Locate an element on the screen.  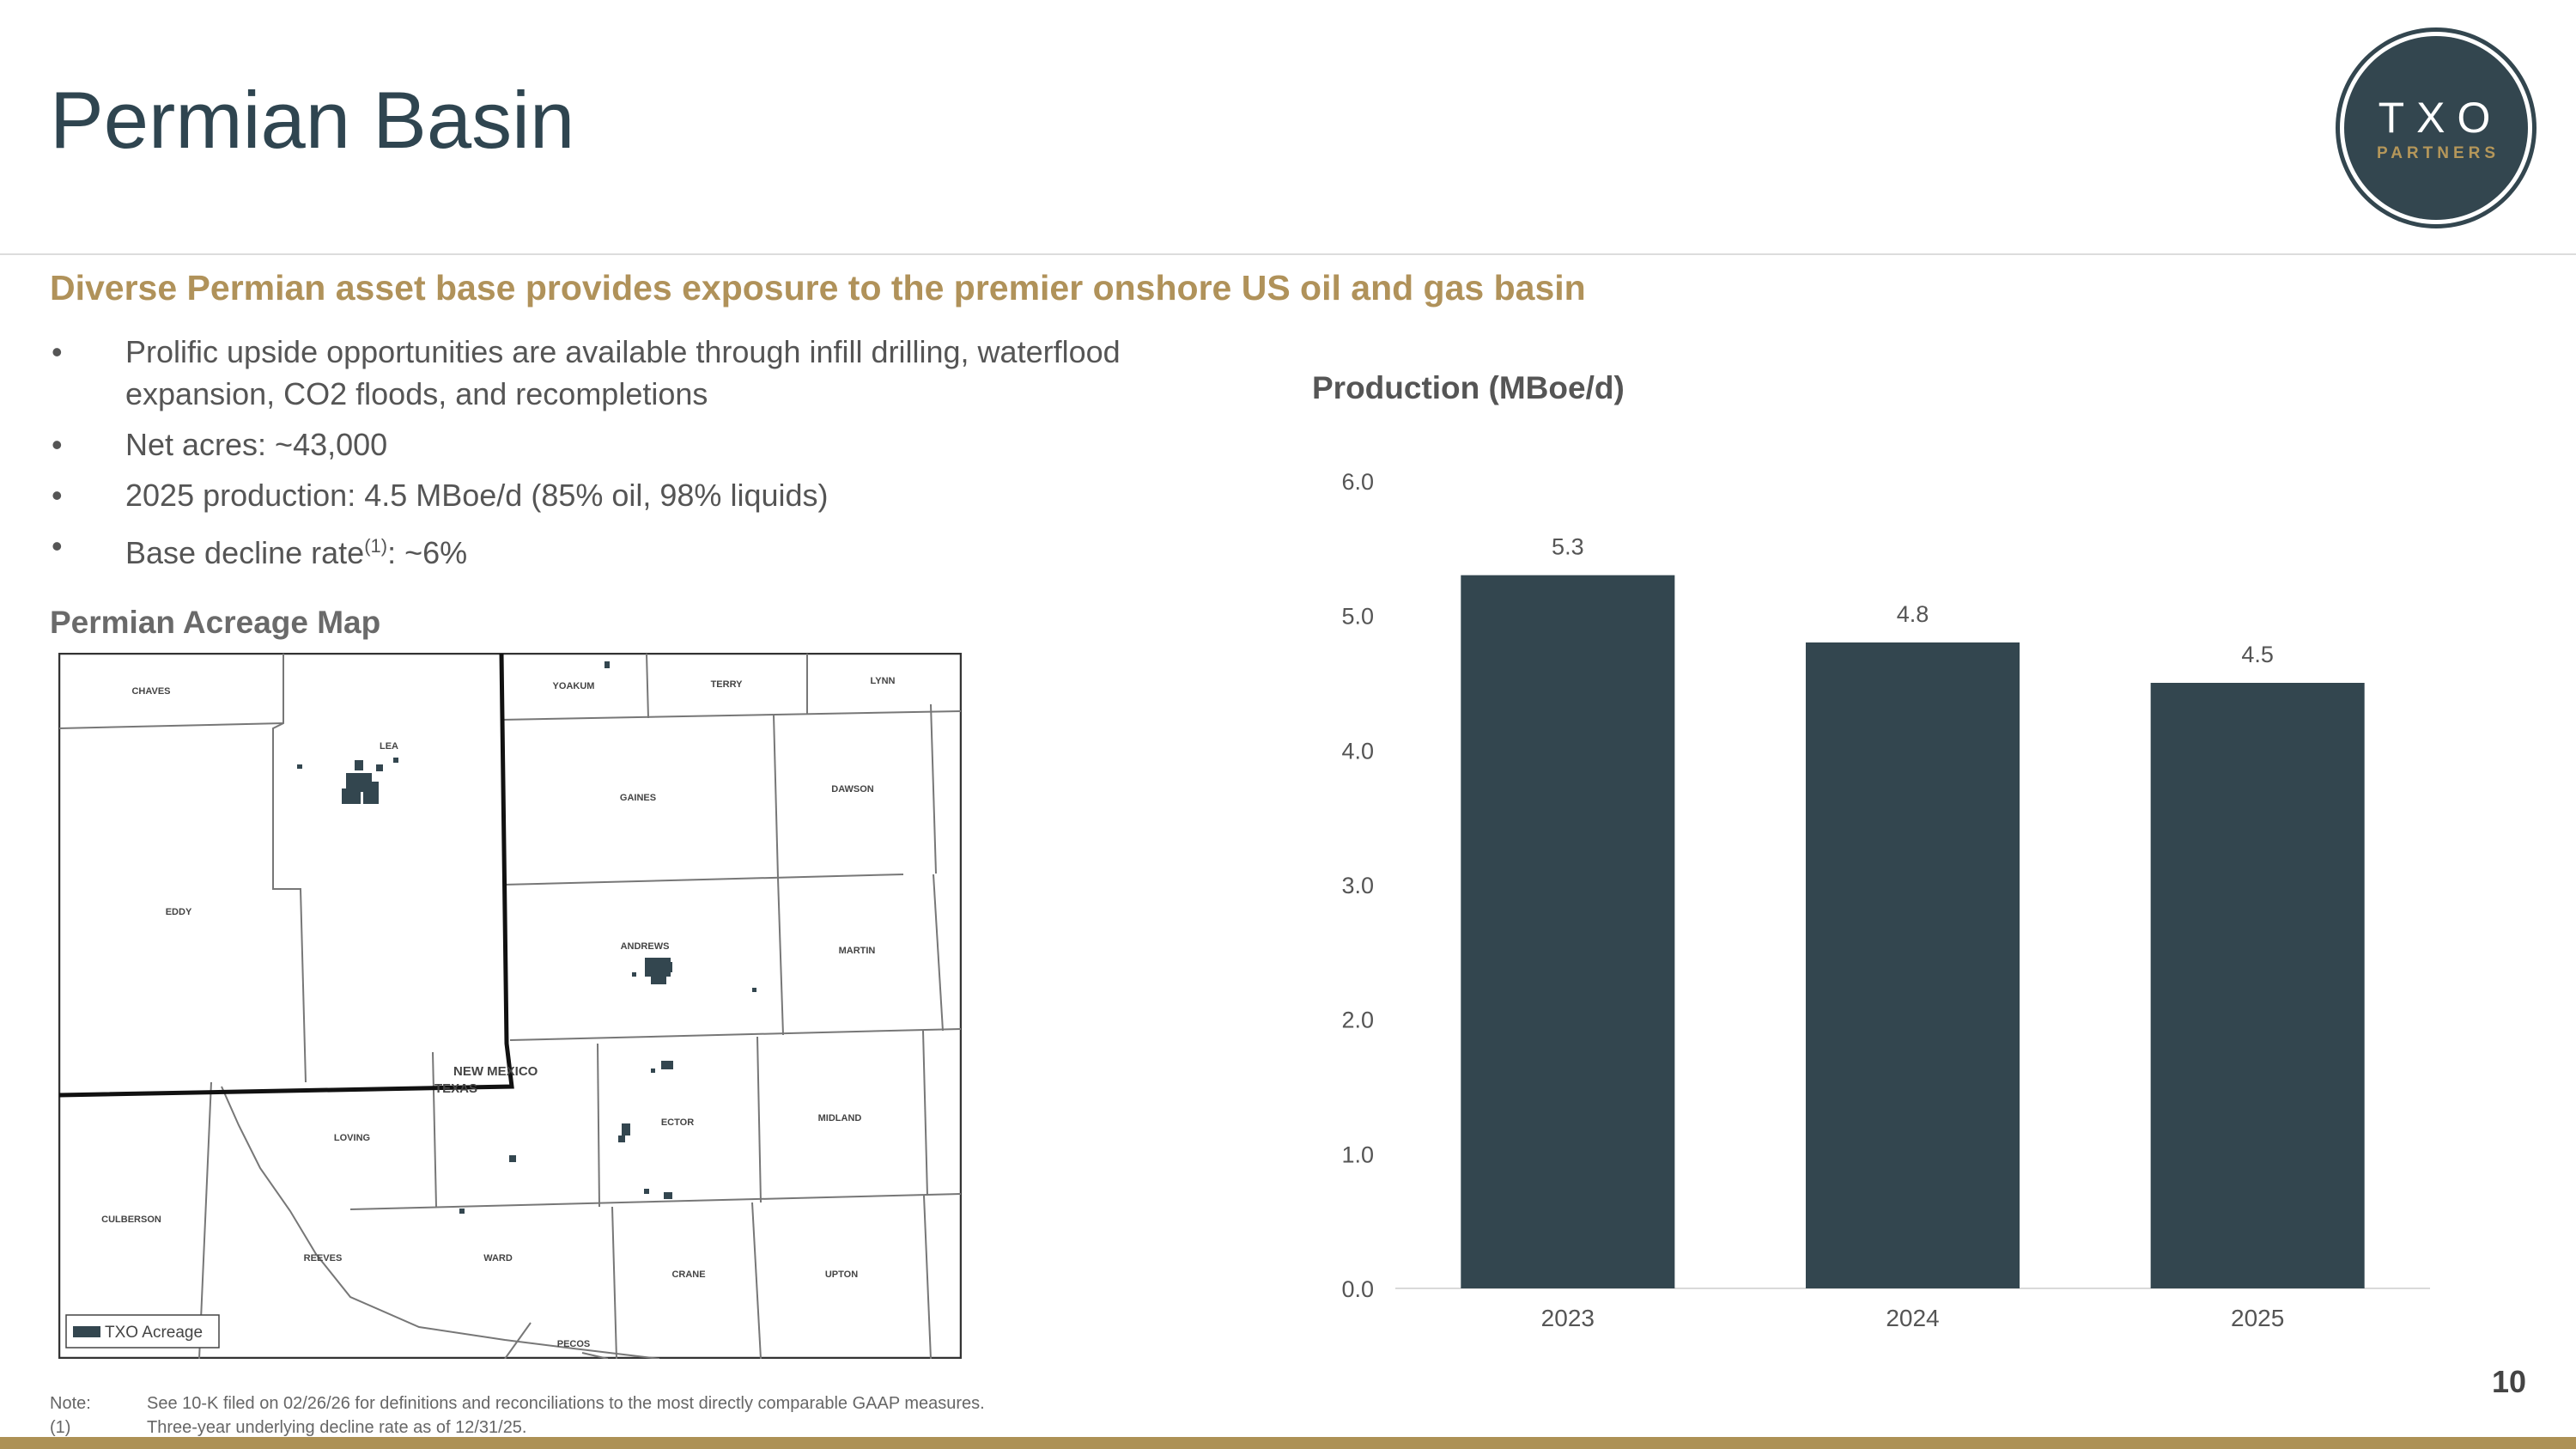
county-label: YOAKUM is located at coordinates (574, 686).